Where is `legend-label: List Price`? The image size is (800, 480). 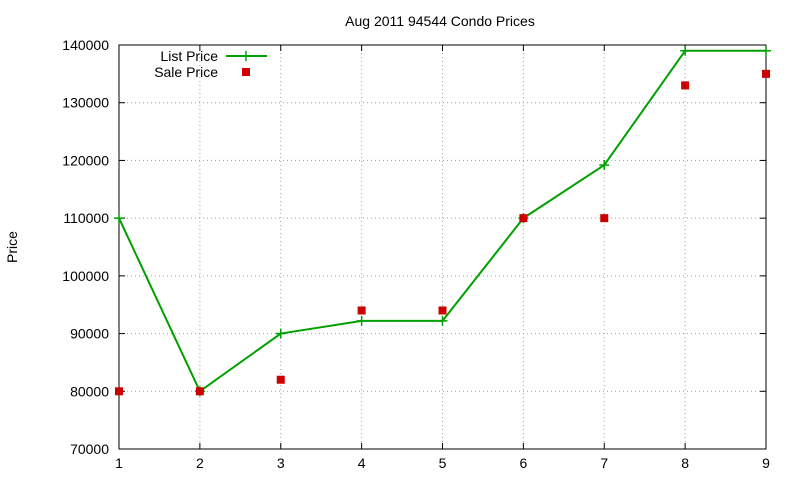
legend-label: List Price is located at coordinates (189, 56).